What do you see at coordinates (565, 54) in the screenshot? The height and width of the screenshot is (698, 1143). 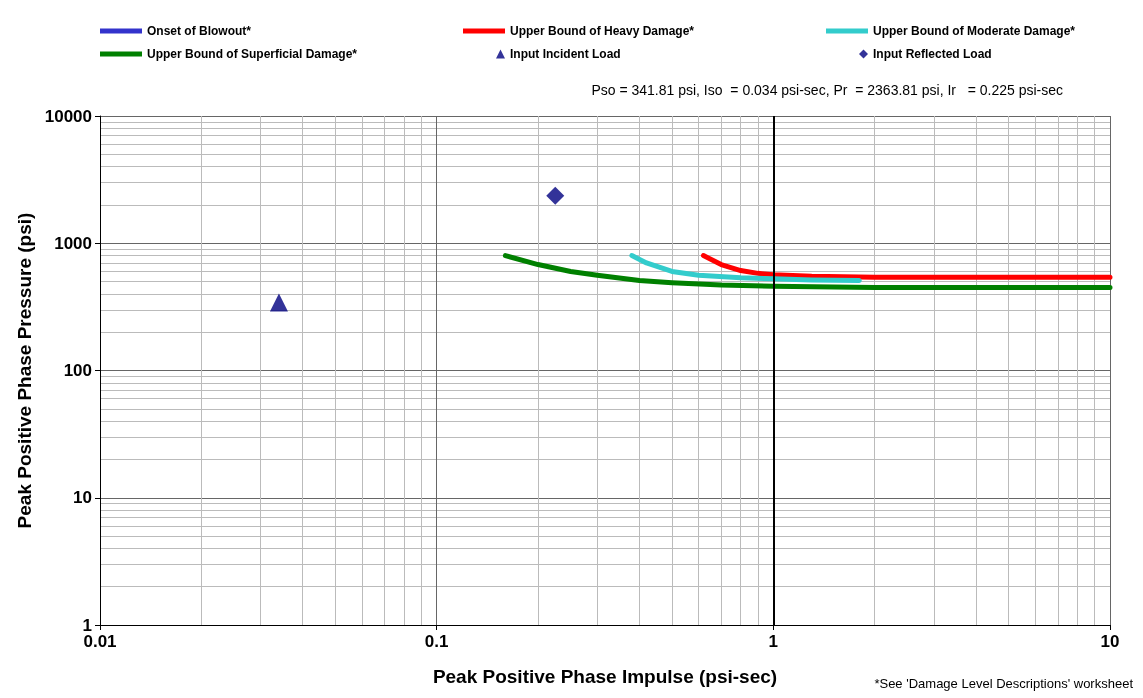 I see `legend-label: Input Incident Load` at bounding box center [565, 54].